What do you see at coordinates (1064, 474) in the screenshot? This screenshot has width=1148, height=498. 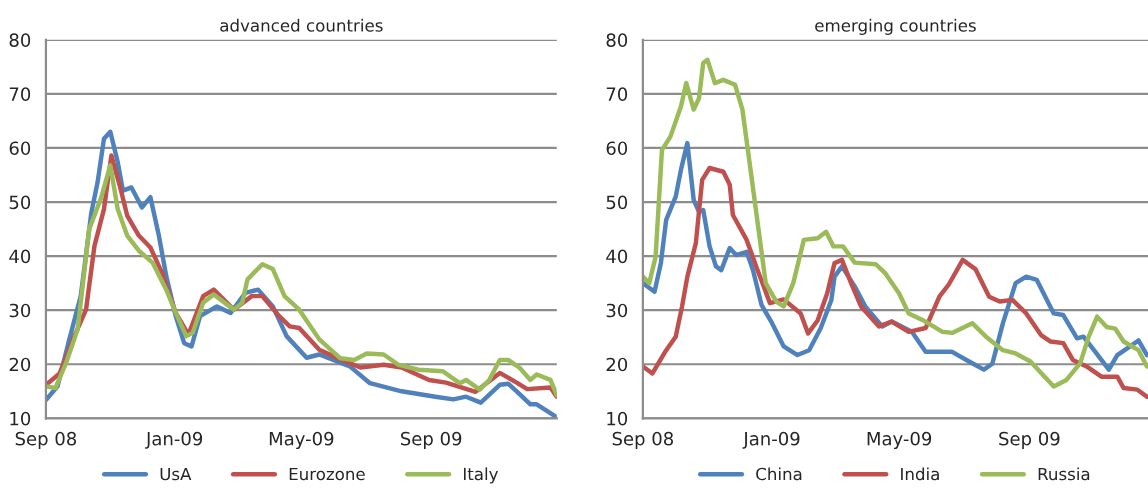 I see `legend-label: Russia` at bounding box center [1064, 474].